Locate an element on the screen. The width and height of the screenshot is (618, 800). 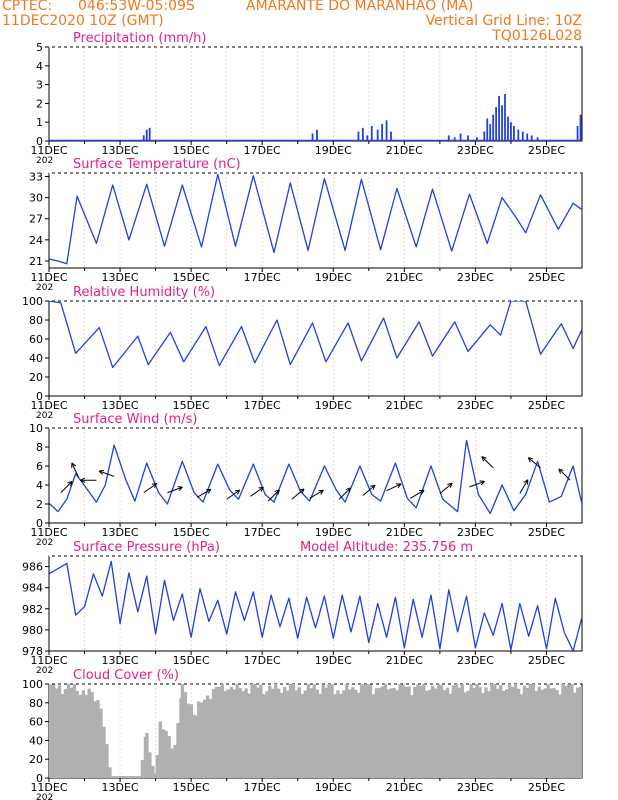
temperature-xtick-label: 15DEC is located at coordinates (191, 277).